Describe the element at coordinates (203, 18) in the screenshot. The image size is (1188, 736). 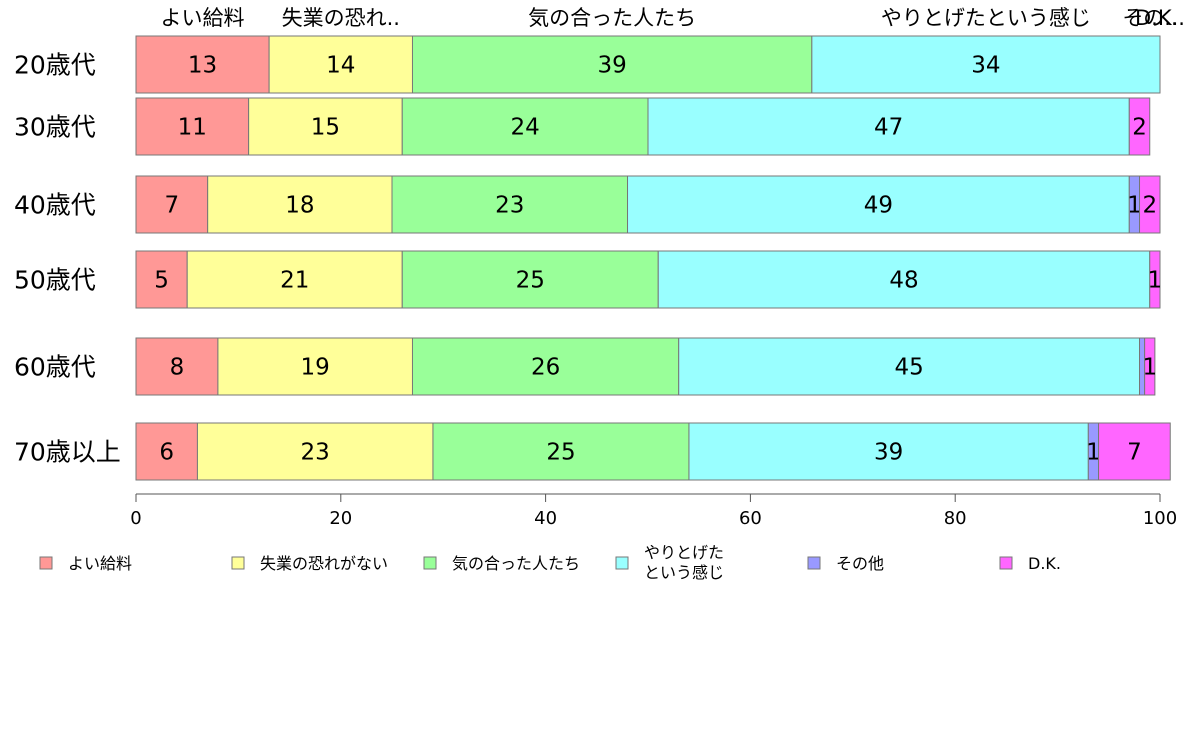
I see `top-segment-label: よい給料` at that location.